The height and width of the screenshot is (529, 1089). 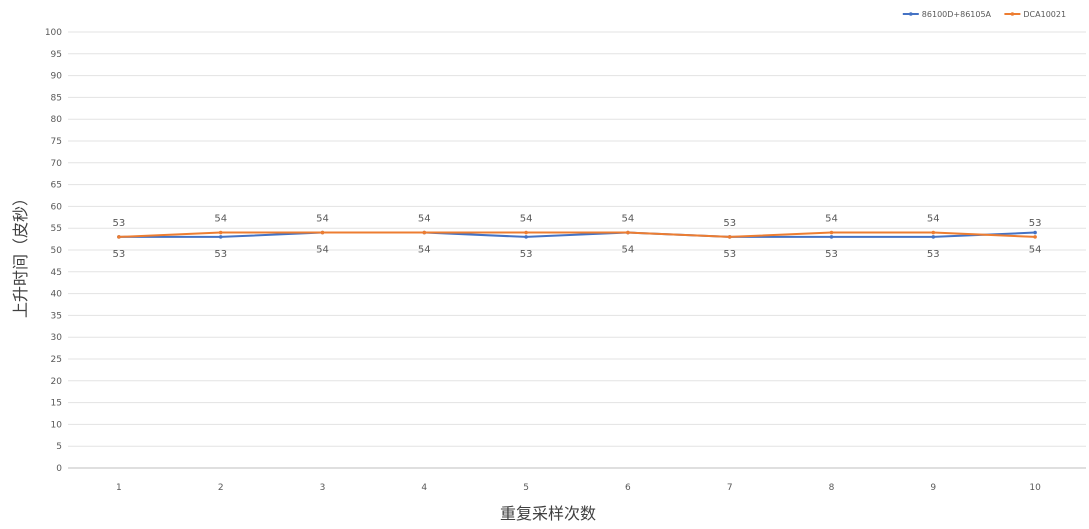 I want to click on x-tick-label: 6, so click(x=628, y=488).